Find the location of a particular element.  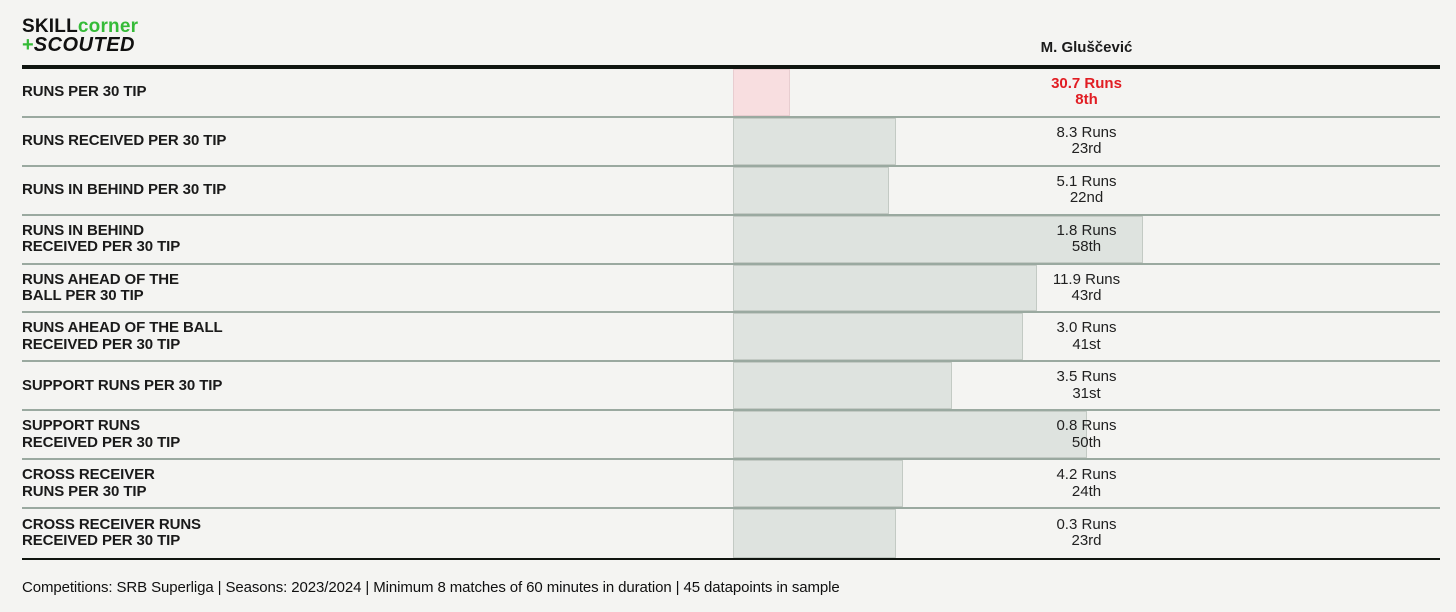

logo-corner-text: corner is located at coordinates (108, 26).